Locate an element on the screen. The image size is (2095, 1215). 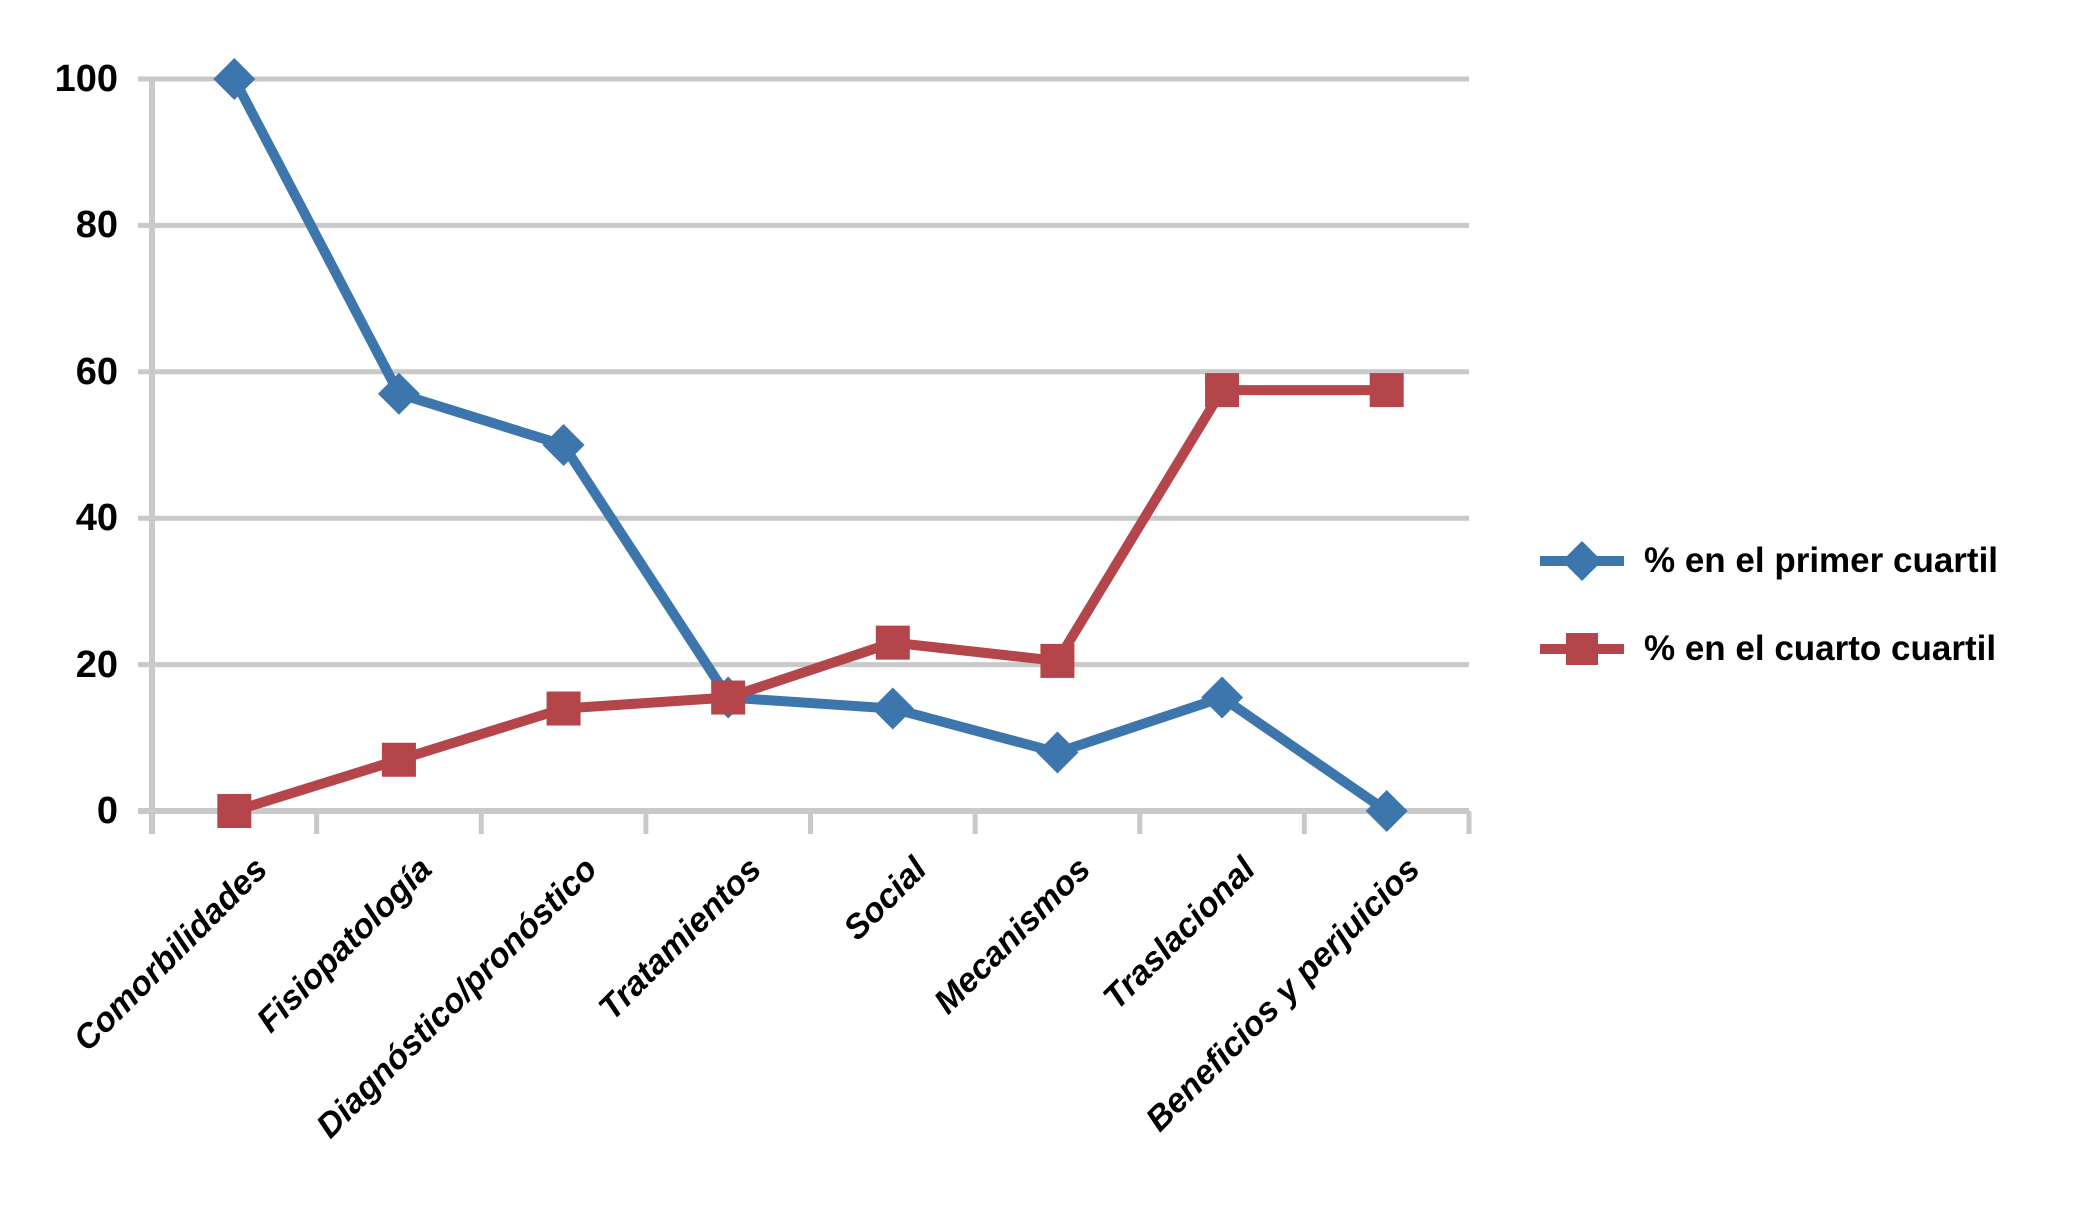
legend-square is located at coordinates (1582, 649).